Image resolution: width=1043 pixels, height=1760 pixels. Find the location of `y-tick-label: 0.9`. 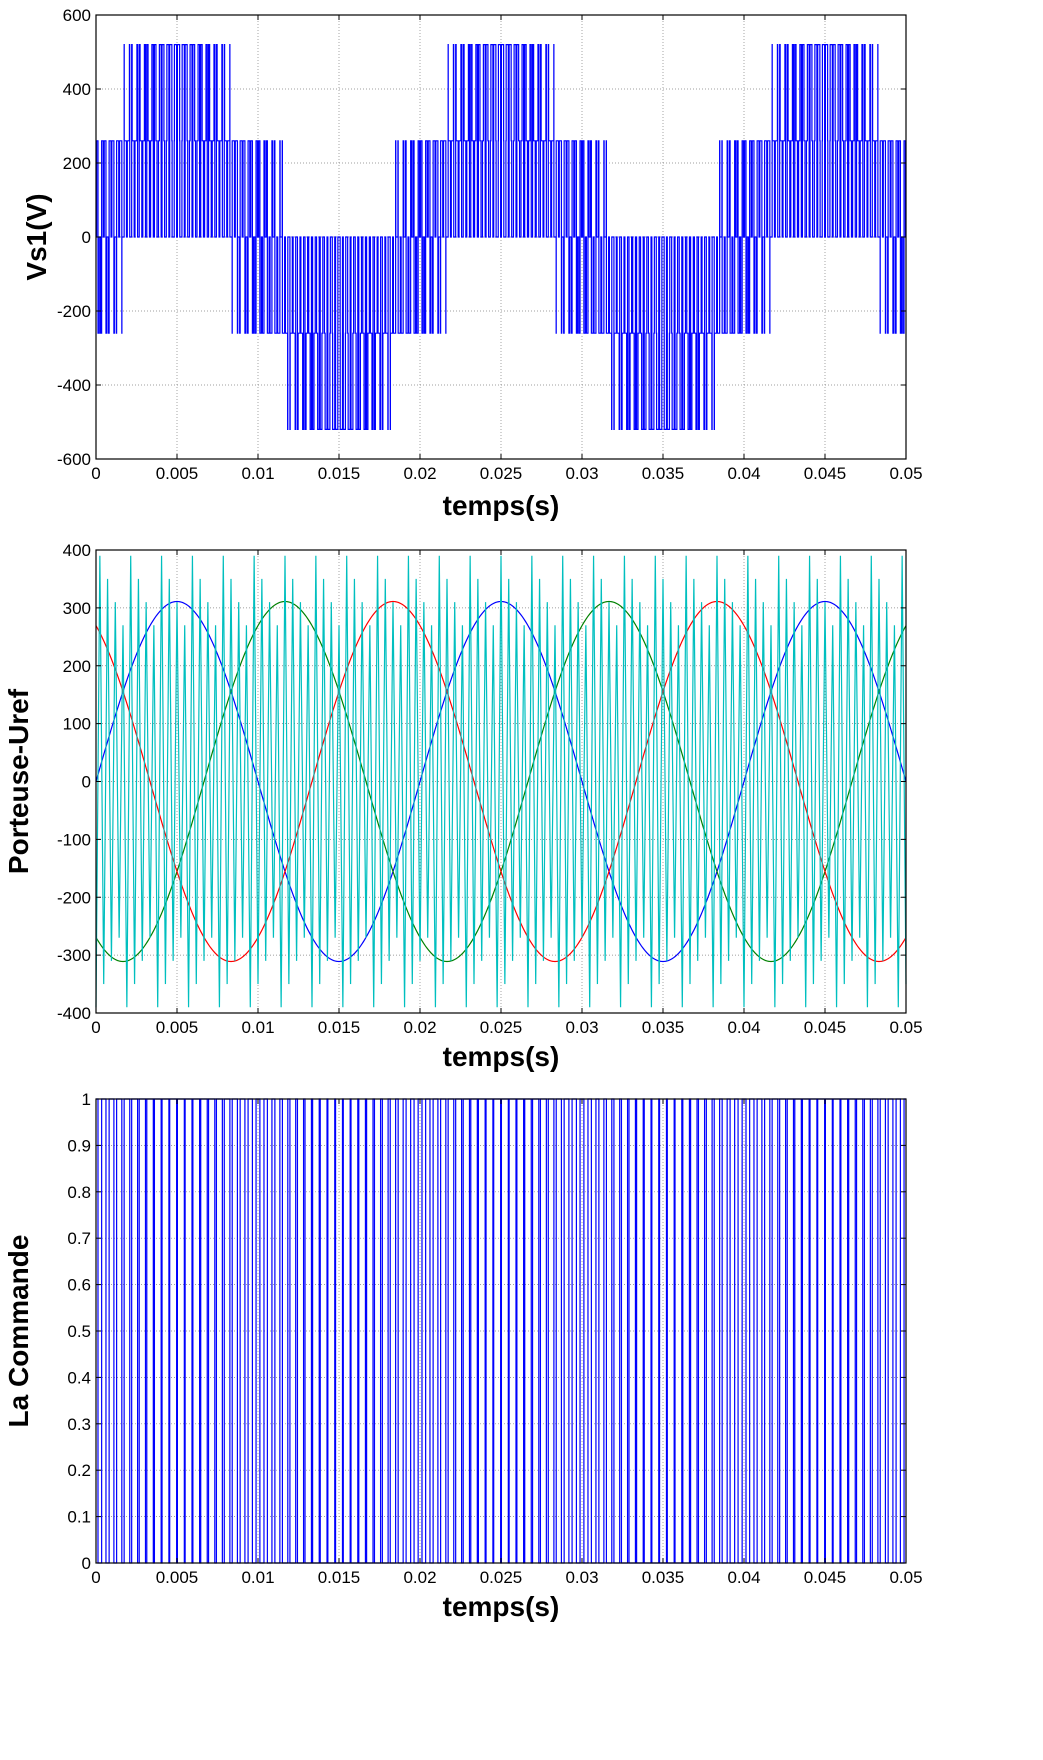

y-tick-label: 0.9 is located at coordinates (79, 1145).